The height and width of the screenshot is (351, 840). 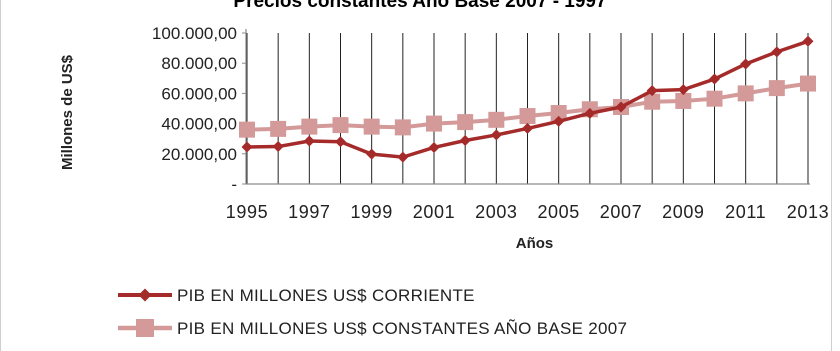 What do you see at coordinates (831, 175) in the screenshot?
I see `frame-border-right` at bounding box center [831, 175].